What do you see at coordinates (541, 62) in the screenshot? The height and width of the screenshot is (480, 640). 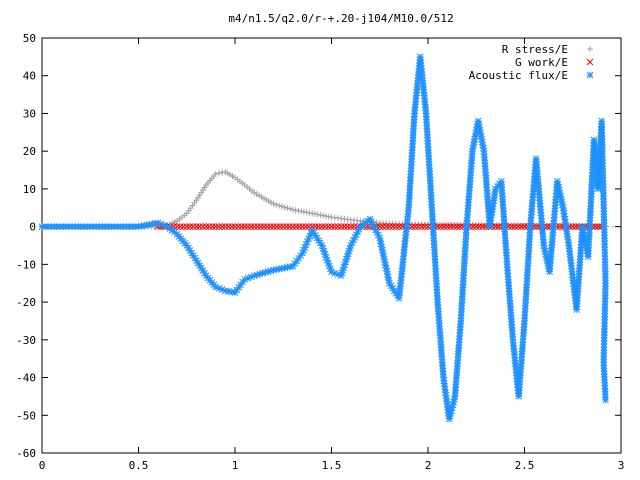 I see `legend-entry-label: G work/E` at bounding box center [541, 62].